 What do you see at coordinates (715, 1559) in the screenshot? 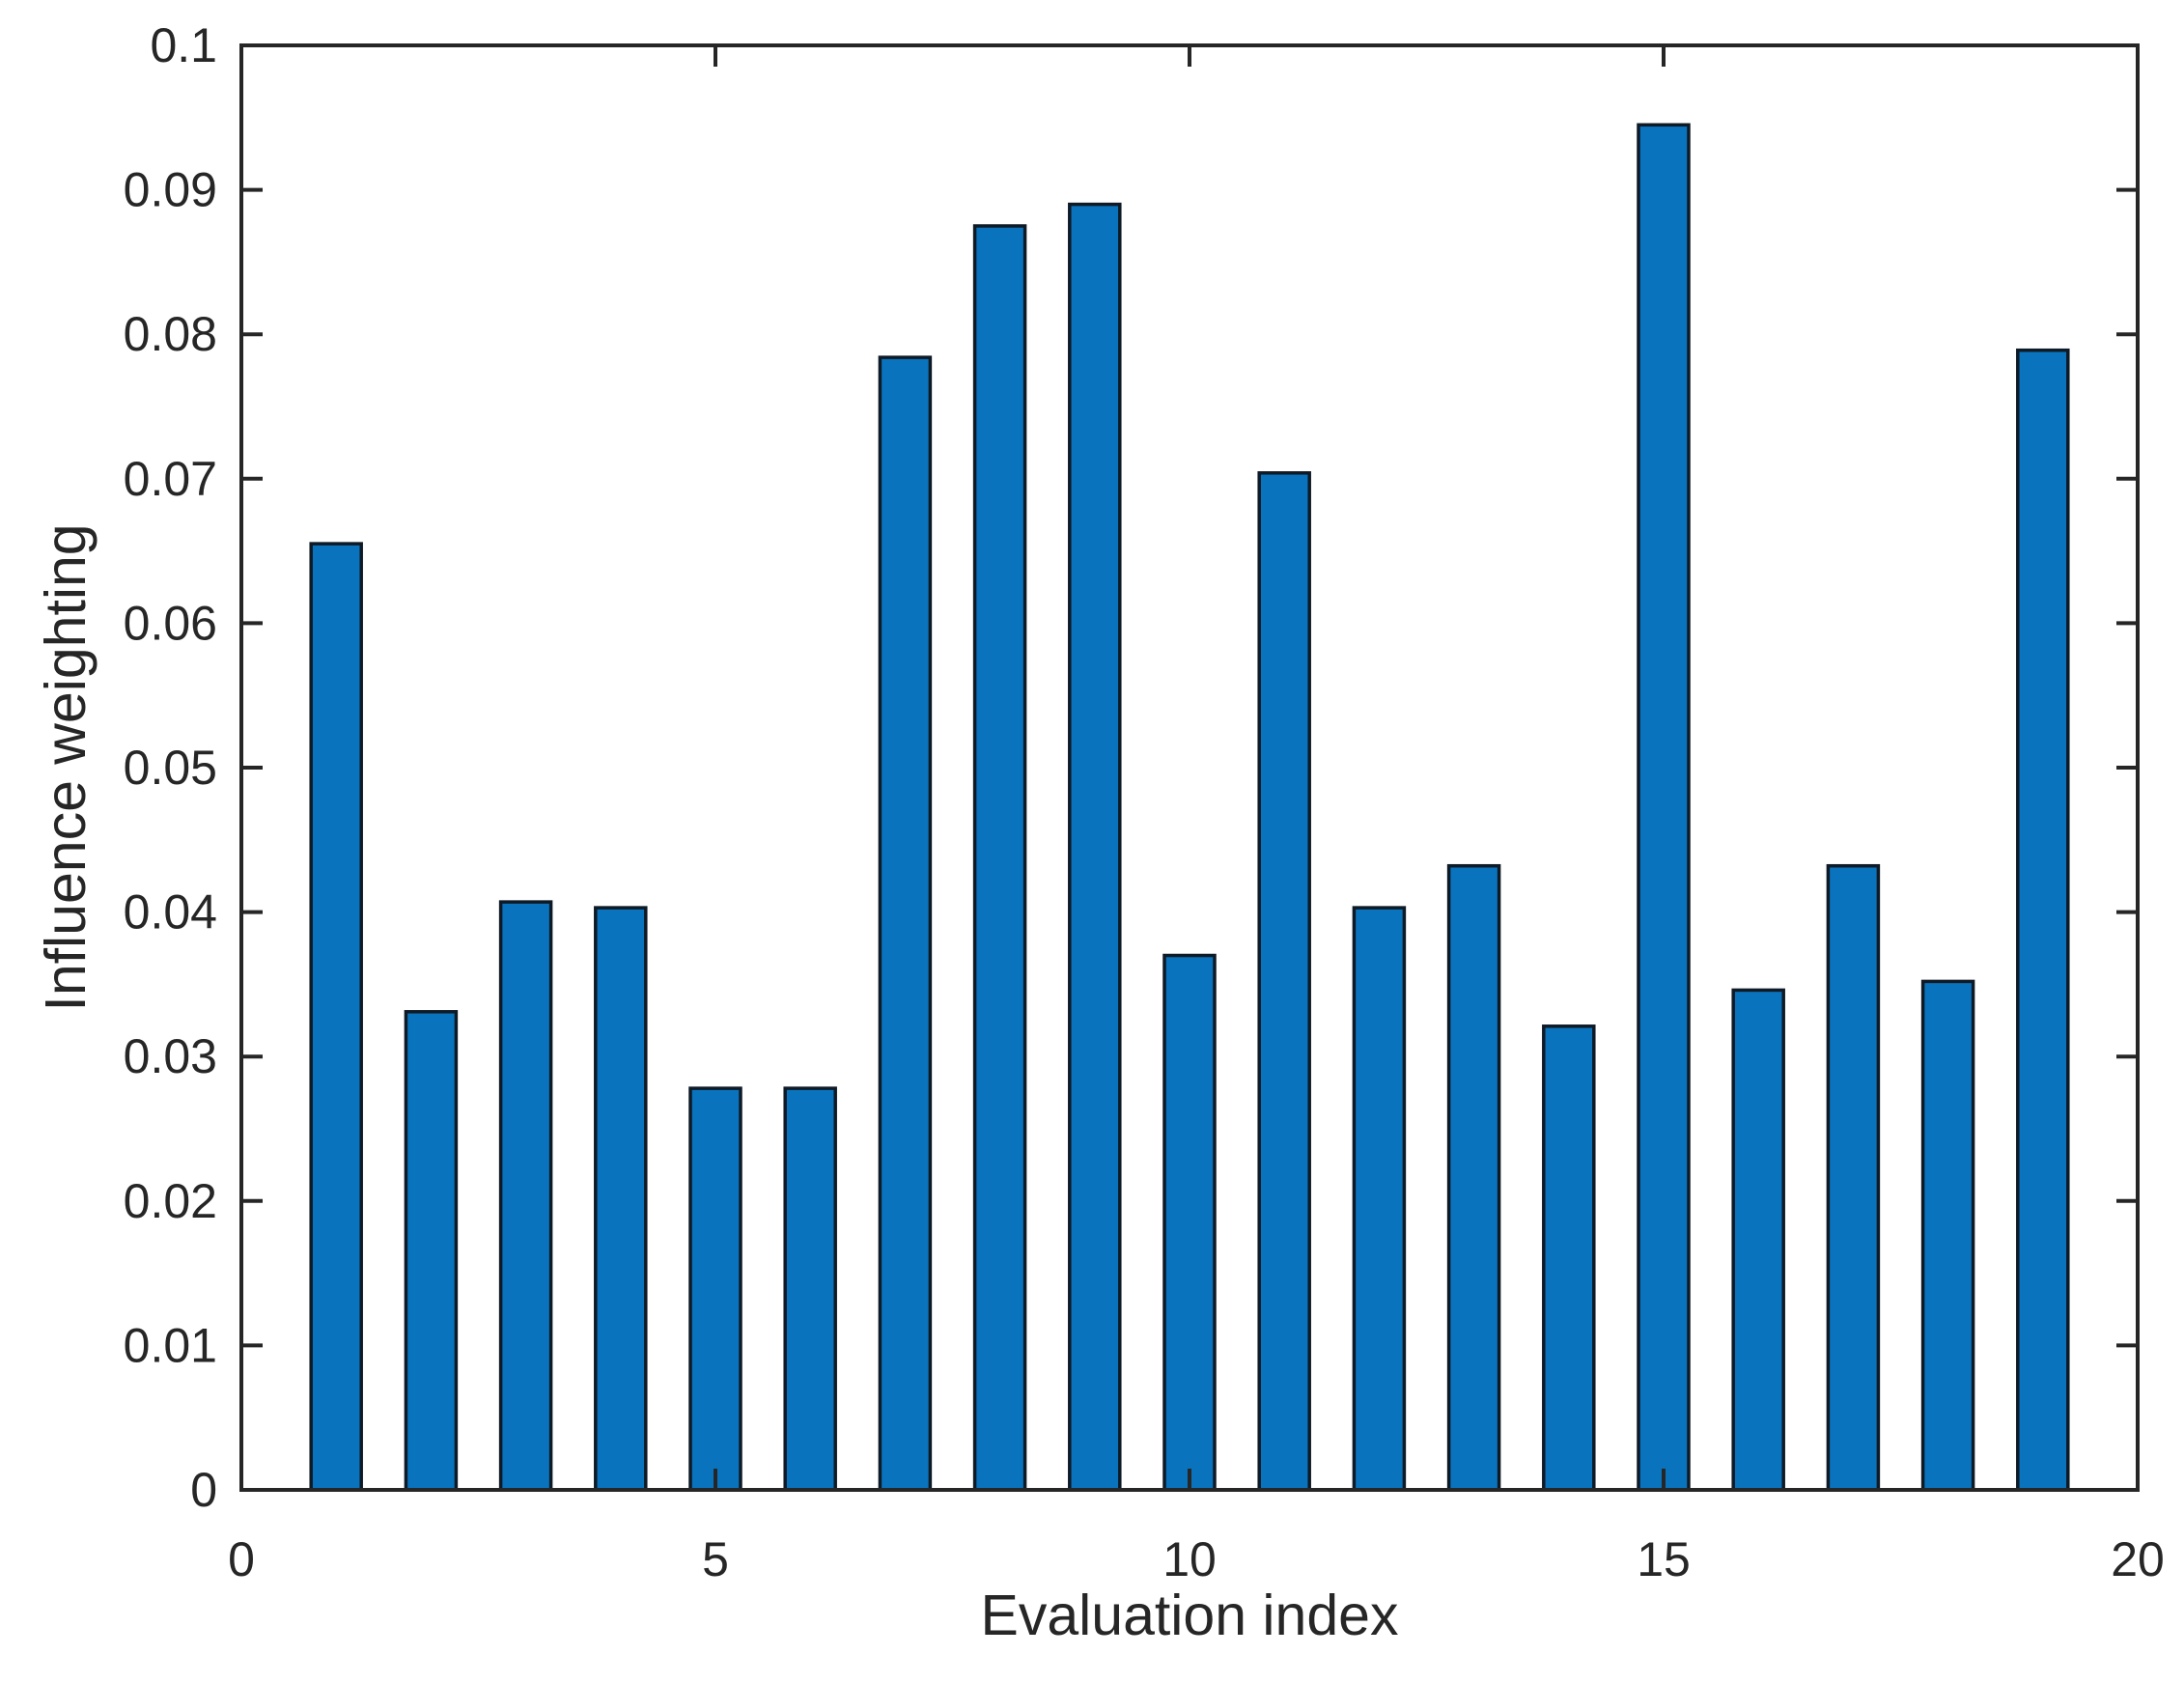
I see `x-tick-label: 5` at bounding box center [715, 1559].